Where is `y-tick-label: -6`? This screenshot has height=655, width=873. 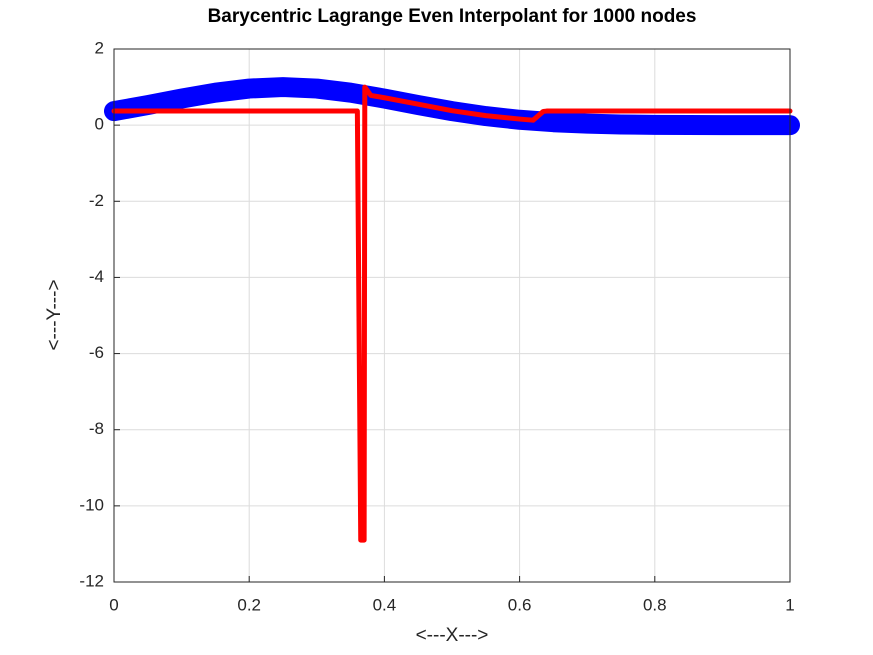
y-tick-label: -6 is located at coordinates (96, 352).